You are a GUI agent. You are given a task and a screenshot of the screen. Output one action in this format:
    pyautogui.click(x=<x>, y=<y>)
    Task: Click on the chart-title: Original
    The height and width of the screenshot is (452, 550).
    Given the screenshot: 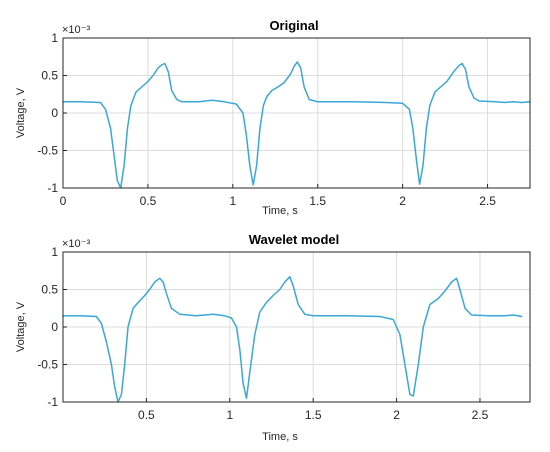 What is the action you would take?
    pyautogui.click(x=293, y=25)
    